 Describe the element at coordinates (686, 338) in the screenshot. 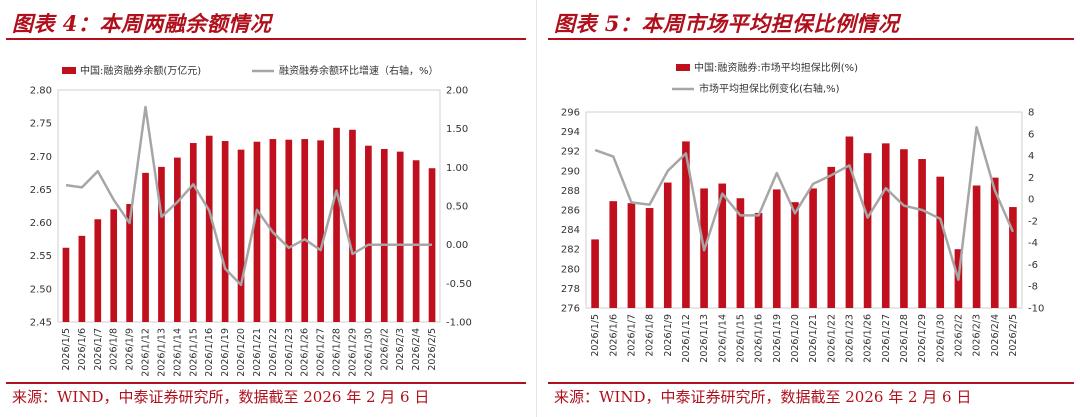

I see `right-xtick-label: 2026/1/12` at that location.